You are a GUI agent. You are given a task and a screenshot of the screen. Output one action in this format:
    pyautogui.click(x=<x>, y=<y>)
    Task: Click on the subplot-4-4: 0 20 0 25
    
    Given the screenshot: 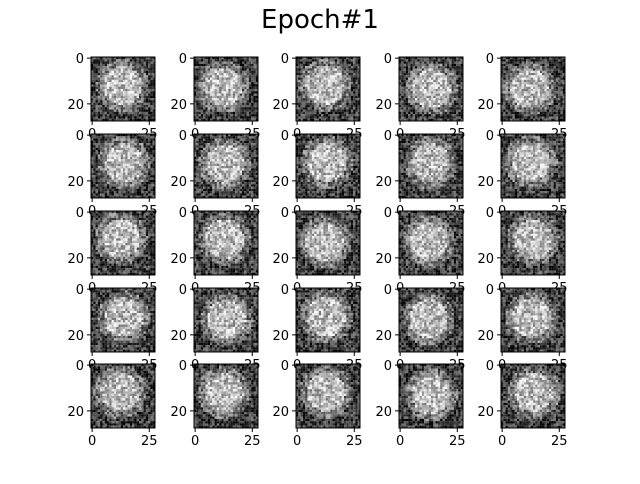 What is the action you would take?
    pyautogui.click(x=522, y=404)
    